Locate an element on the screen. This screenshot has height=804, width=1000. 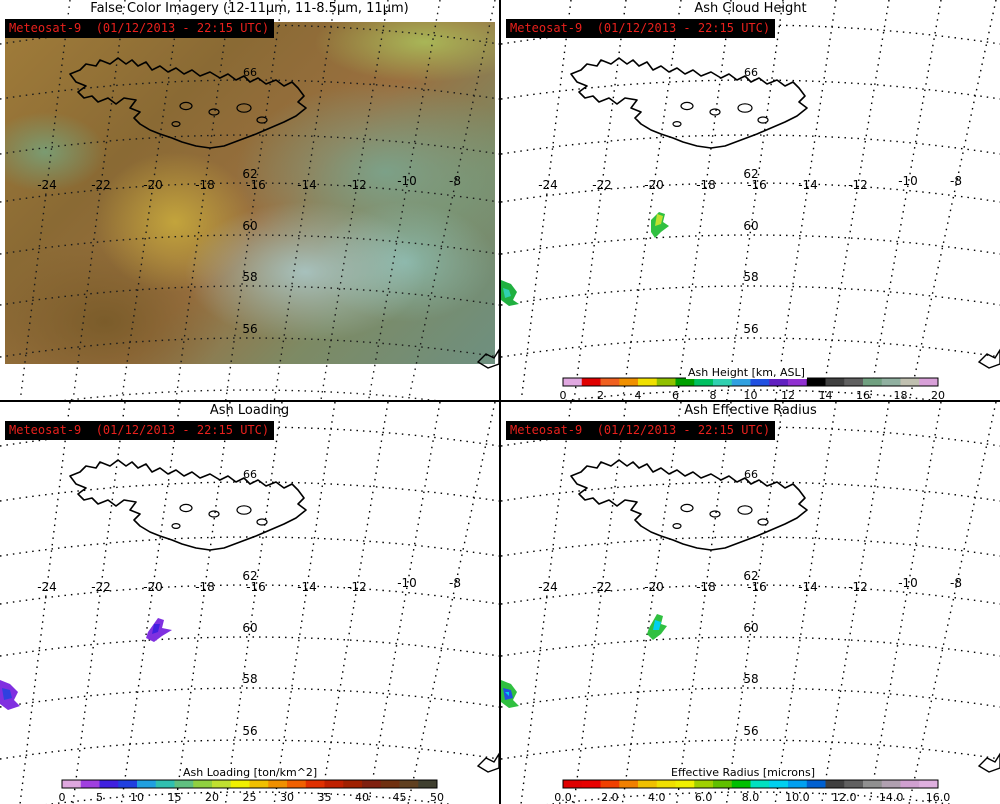
colorbar-title: Ash Height [km, ASL] is located at coordinates (746, 372).